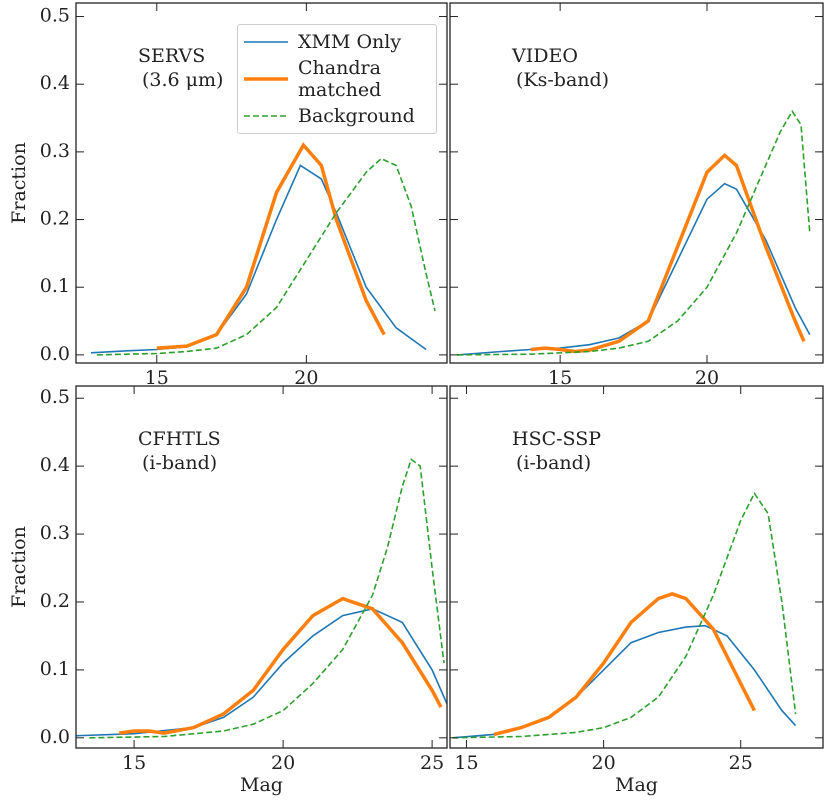 The height and width of the screenshot is (806, 831). What do you see at coordinates (171, 56) in the screenshot?
I see `panel-label: SERVS` at bounding box center [171, 56].